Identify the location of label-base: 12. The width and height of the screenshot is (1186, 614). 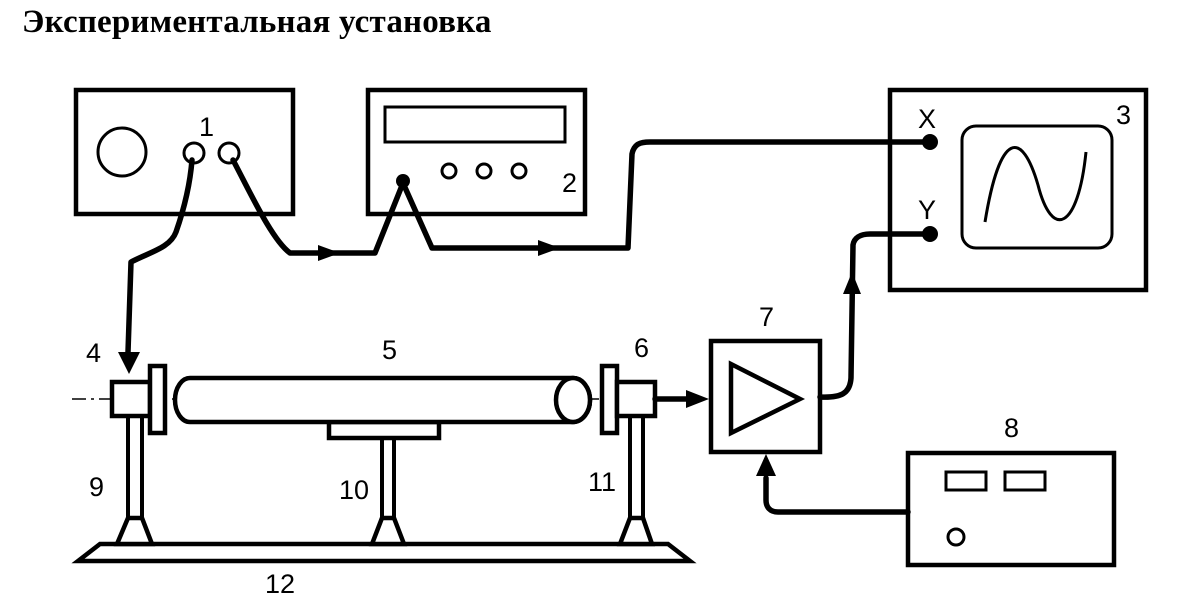
(280, 584).